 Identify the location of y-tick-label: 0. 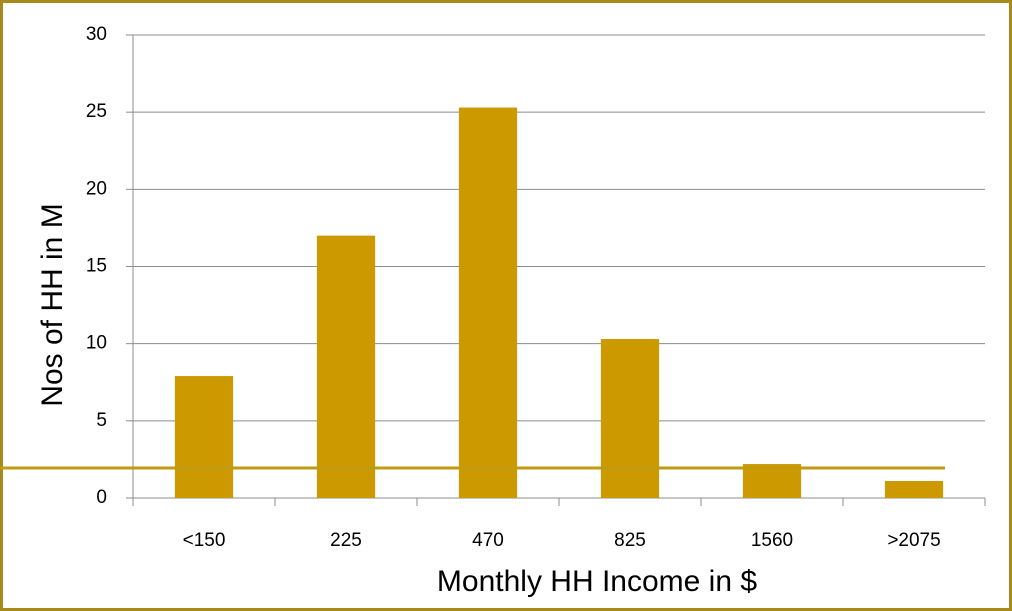
(101, 497).